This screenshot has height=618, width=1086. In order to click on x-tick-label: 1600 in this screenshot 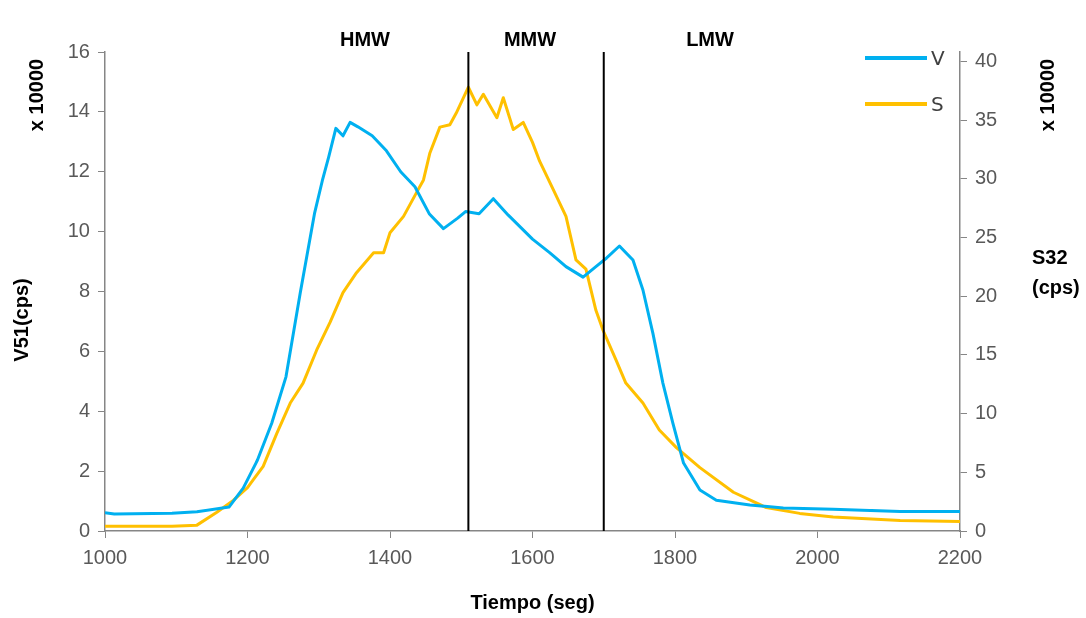, I will do `click(532, 556)`.